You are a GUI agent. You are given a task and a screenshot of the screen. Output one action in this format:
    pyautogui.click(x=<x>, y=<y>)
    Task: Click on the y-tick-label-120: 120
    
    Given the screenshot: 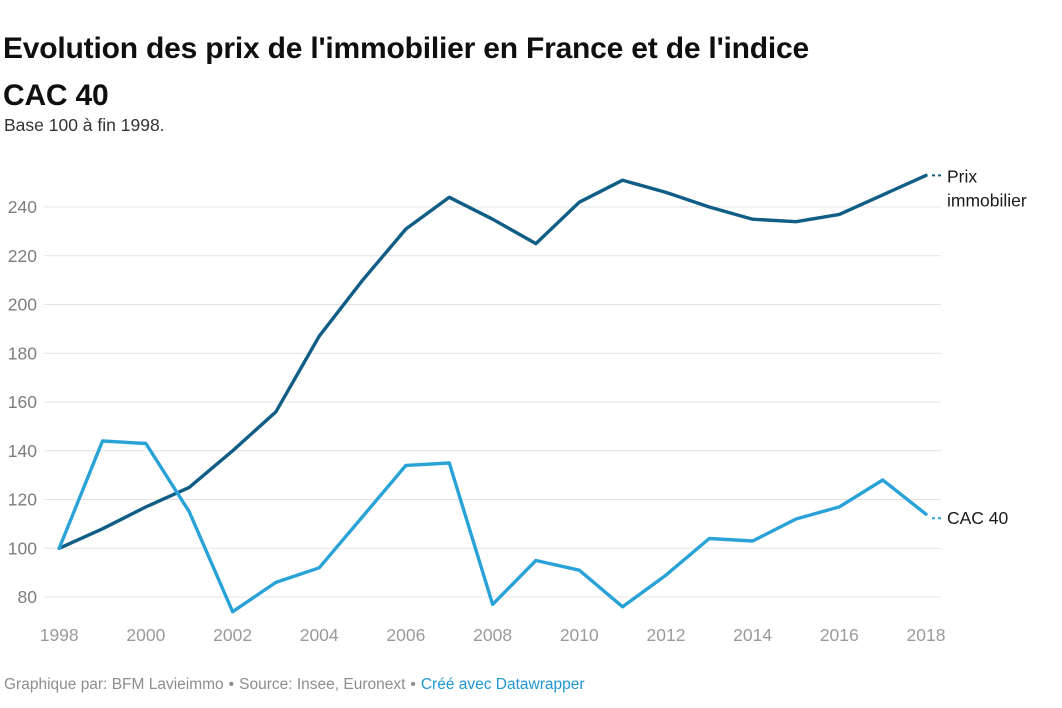 What is the action you would take?
    pyautogui.click(x=22, y=500)
    